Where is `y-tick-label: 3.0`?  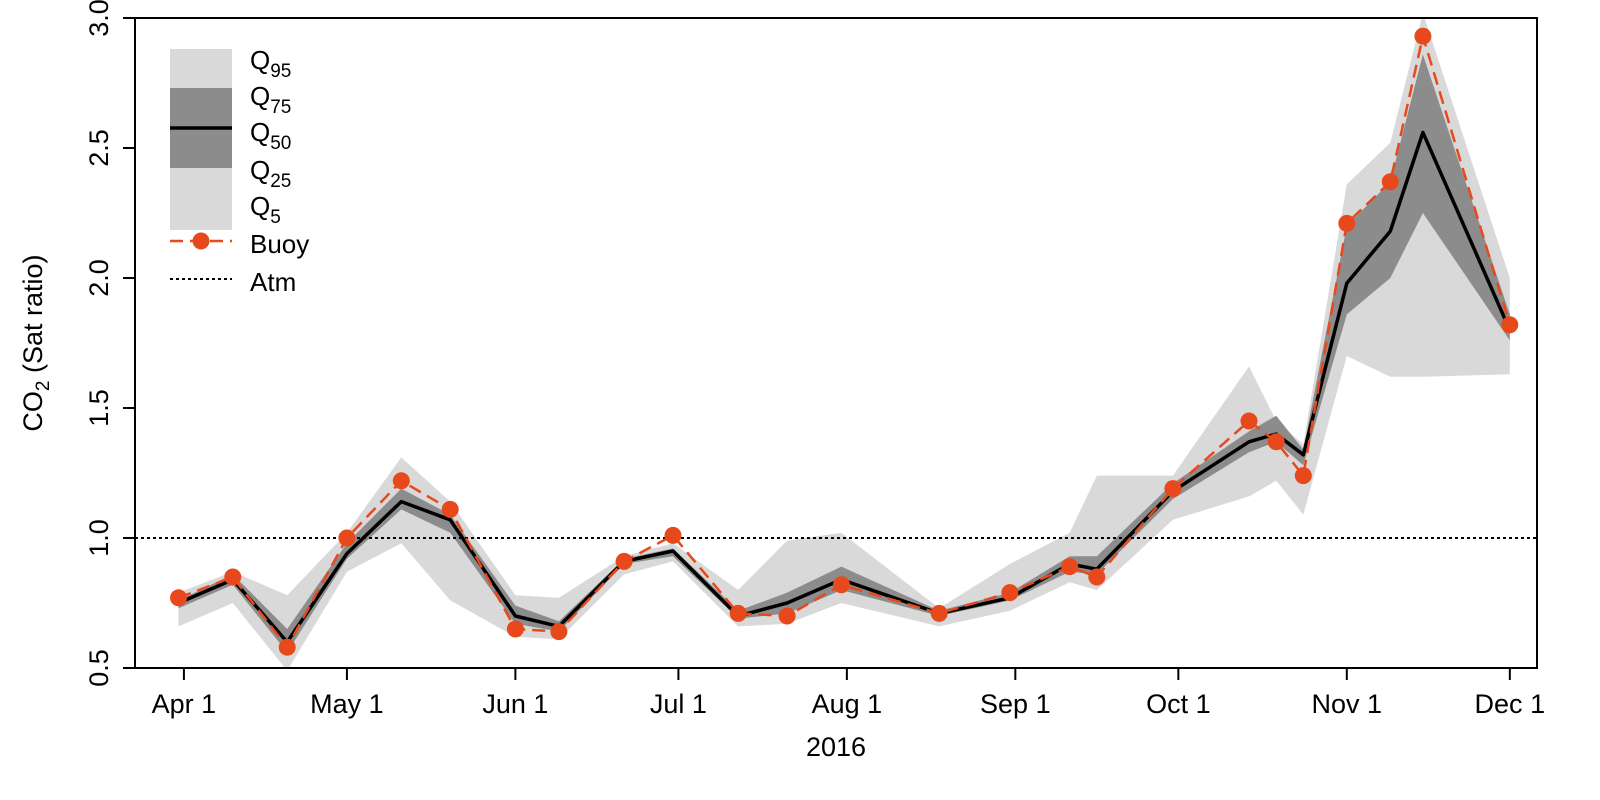
y-tick-label: 3.0 is located at coordinates (99, 18).